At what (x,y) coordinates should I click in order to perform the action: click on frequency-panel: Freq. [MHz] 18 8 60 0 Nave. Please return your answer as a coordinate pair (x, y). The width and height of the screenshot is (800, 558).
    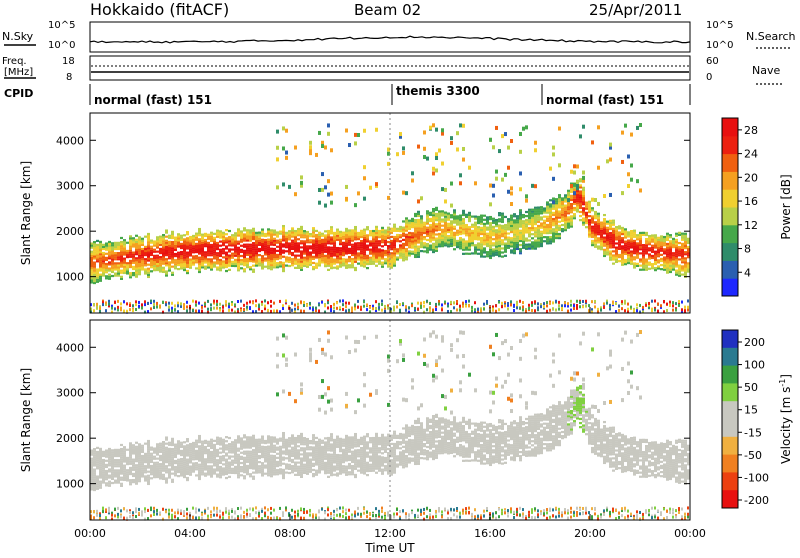
    Looking at the image, I should click on (393, 70).